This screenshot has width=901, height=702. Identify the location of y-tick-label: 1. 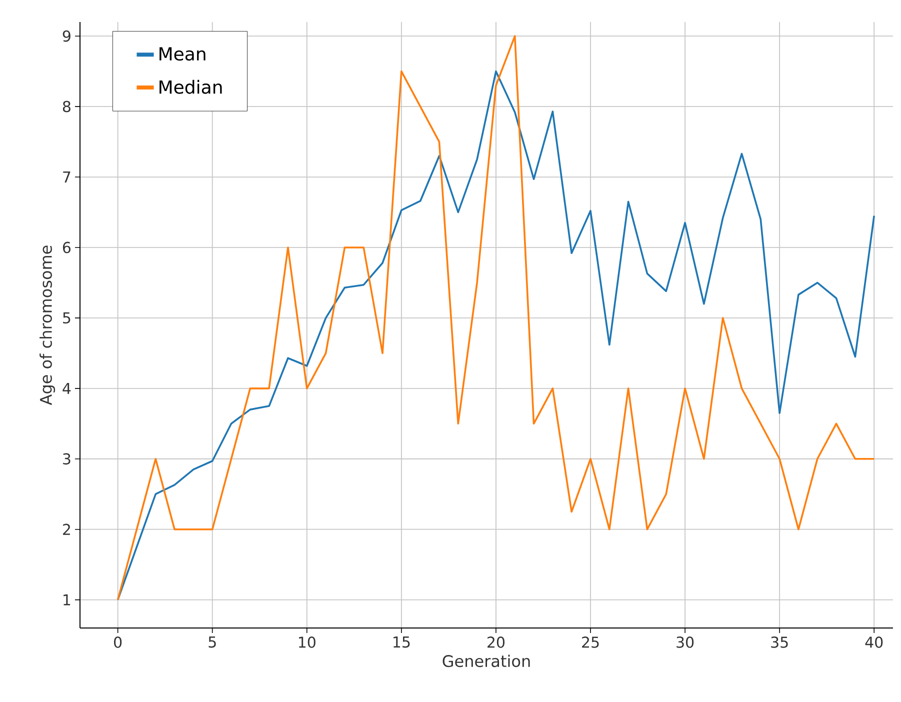
(67, 600).